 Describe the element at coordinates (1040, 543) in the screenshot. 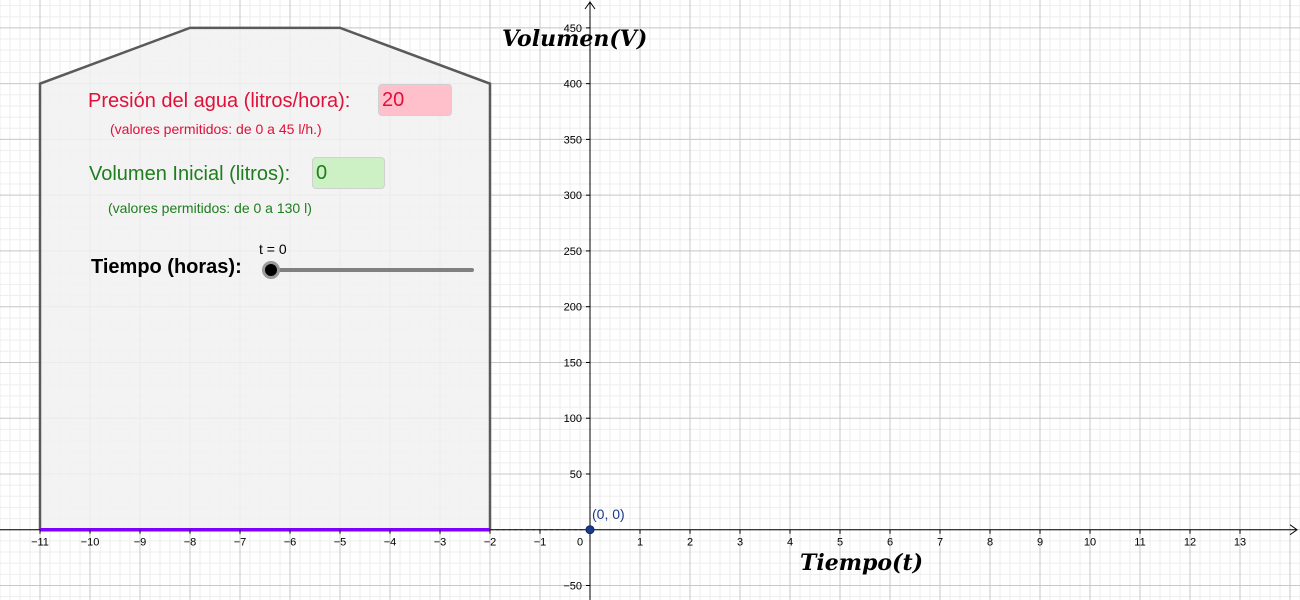

I see `x-tick-label: 9` at that location.